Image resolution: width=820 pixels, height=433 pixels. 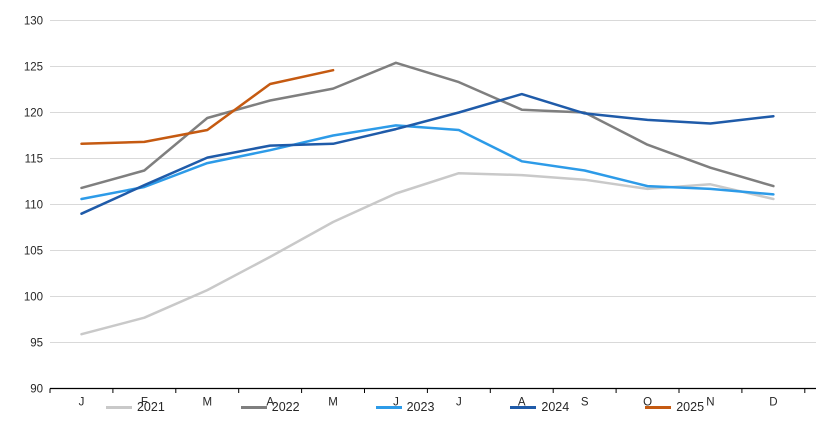 I want to click on legend-swatch-2024, so click(x=523, y=407).